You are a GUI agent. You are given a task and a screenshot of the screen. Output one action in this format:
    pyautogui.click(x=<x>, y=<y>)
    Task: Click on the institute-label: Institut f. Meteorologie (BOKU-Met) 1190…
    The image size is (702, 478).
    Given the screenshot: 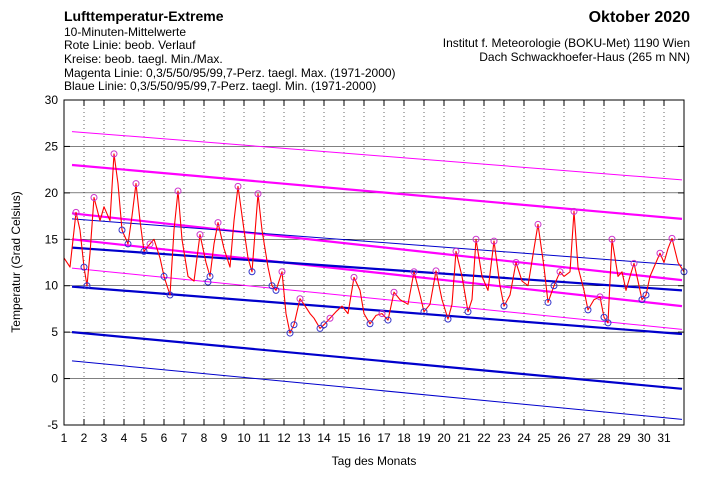 What is the action you would take?
    pyautogui.click(x=566, y=43)
    